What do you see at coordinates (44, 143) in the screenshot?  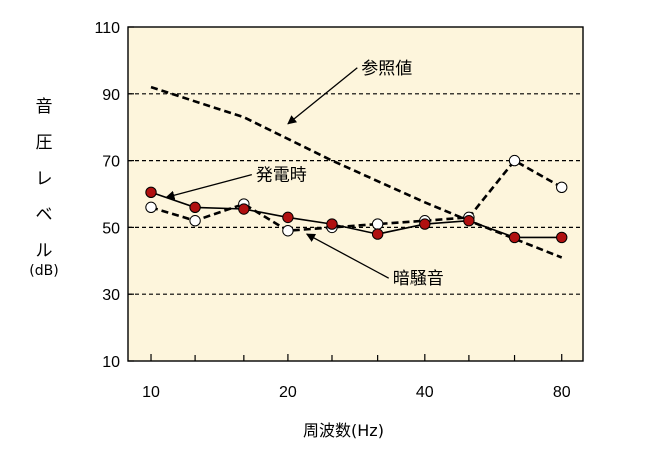 I see `y-axis-title-char: 圧` at bounding box center [44, 143].